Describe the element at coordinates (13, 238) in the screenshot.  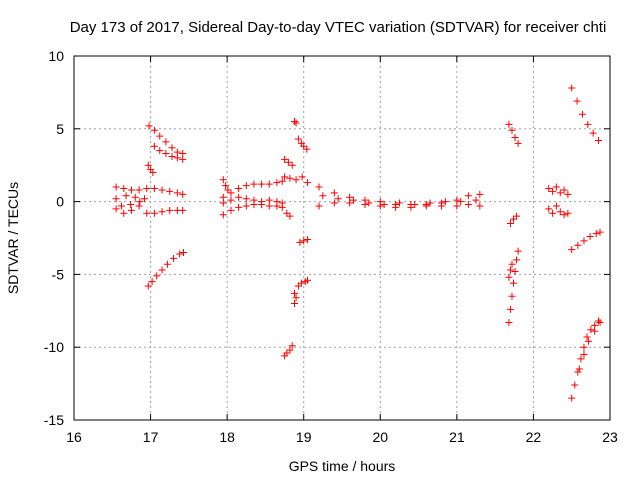
I see `y-axis-label: SDTVAR / TECUs` at that location.